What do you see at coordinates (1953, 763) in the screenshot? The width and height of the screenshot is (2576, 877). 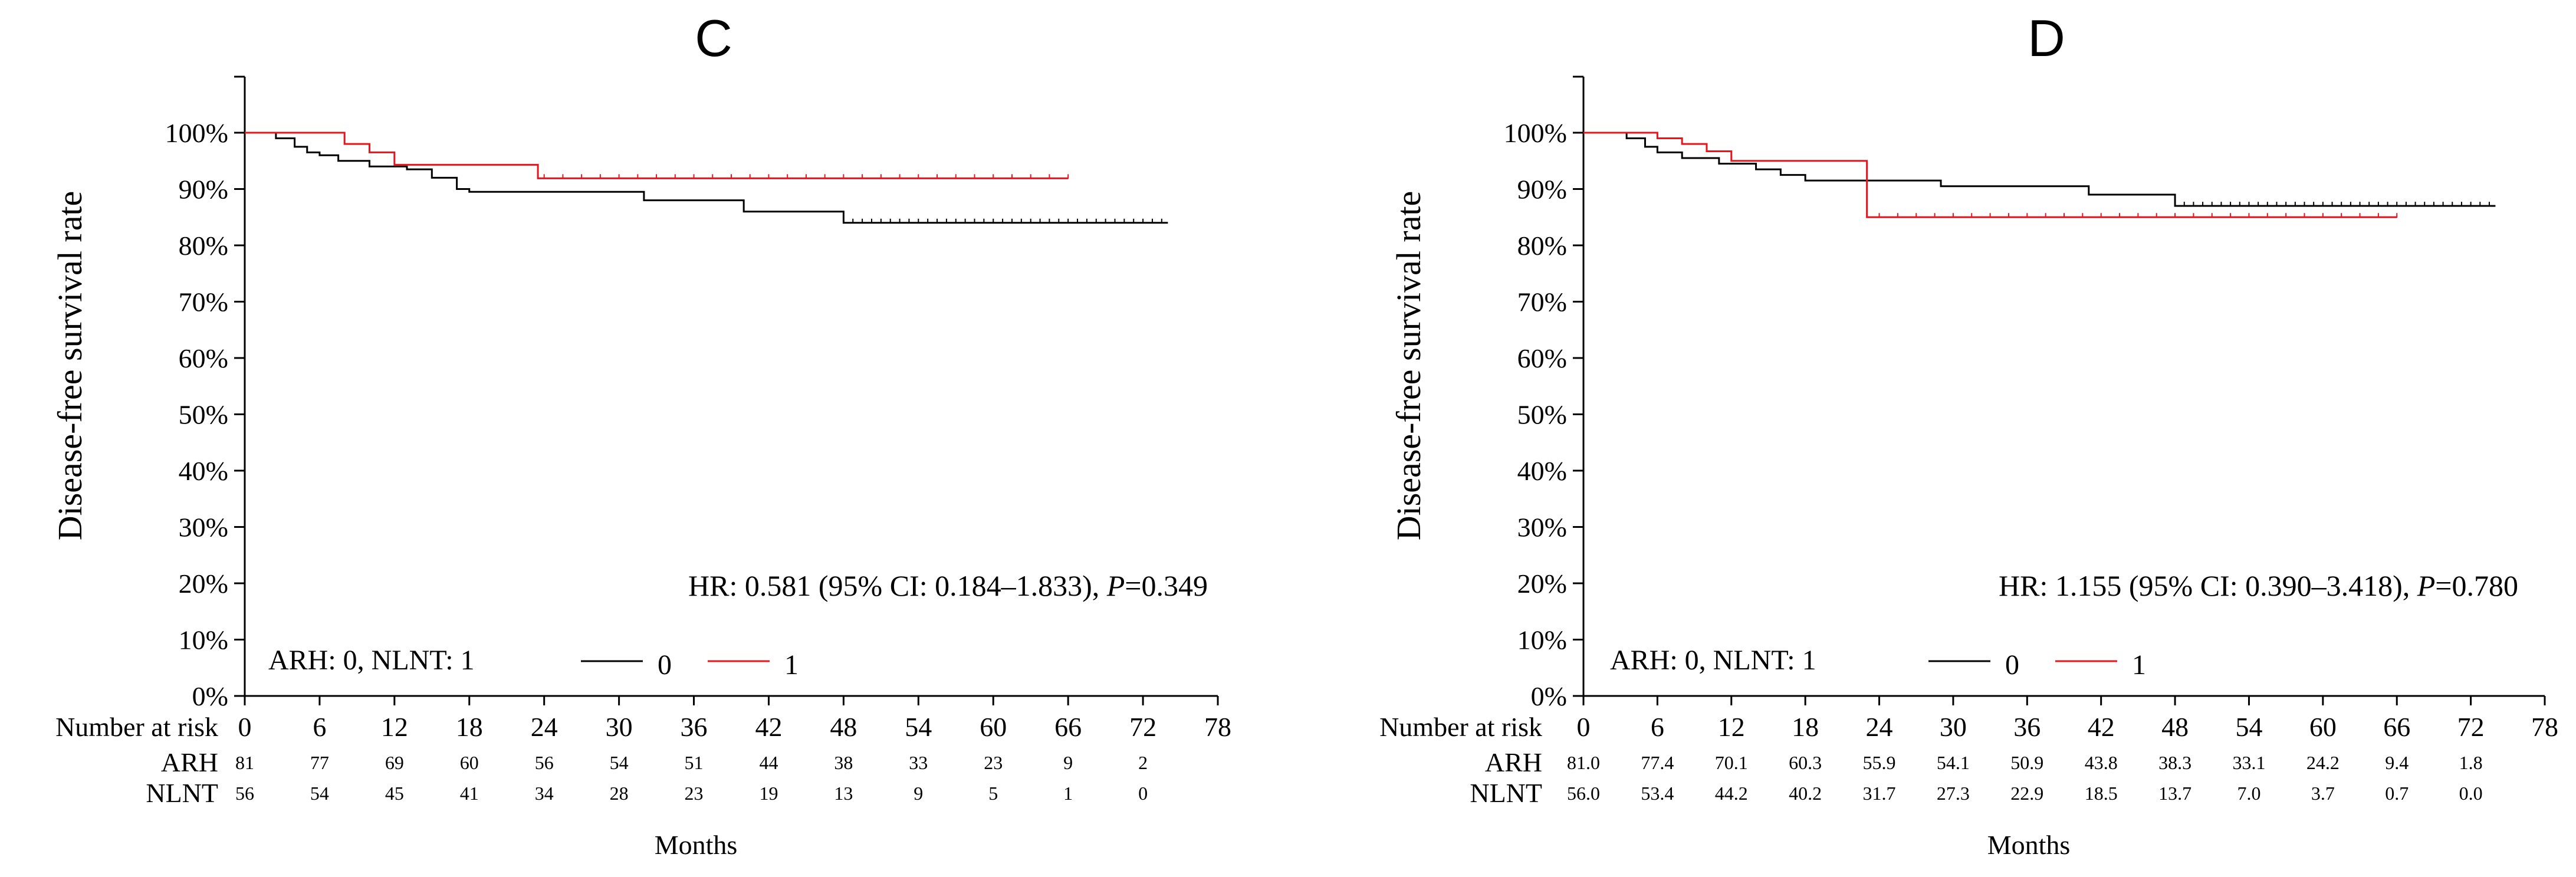 I see `risk-count: 54.1` at bounding box center [1953, 763].